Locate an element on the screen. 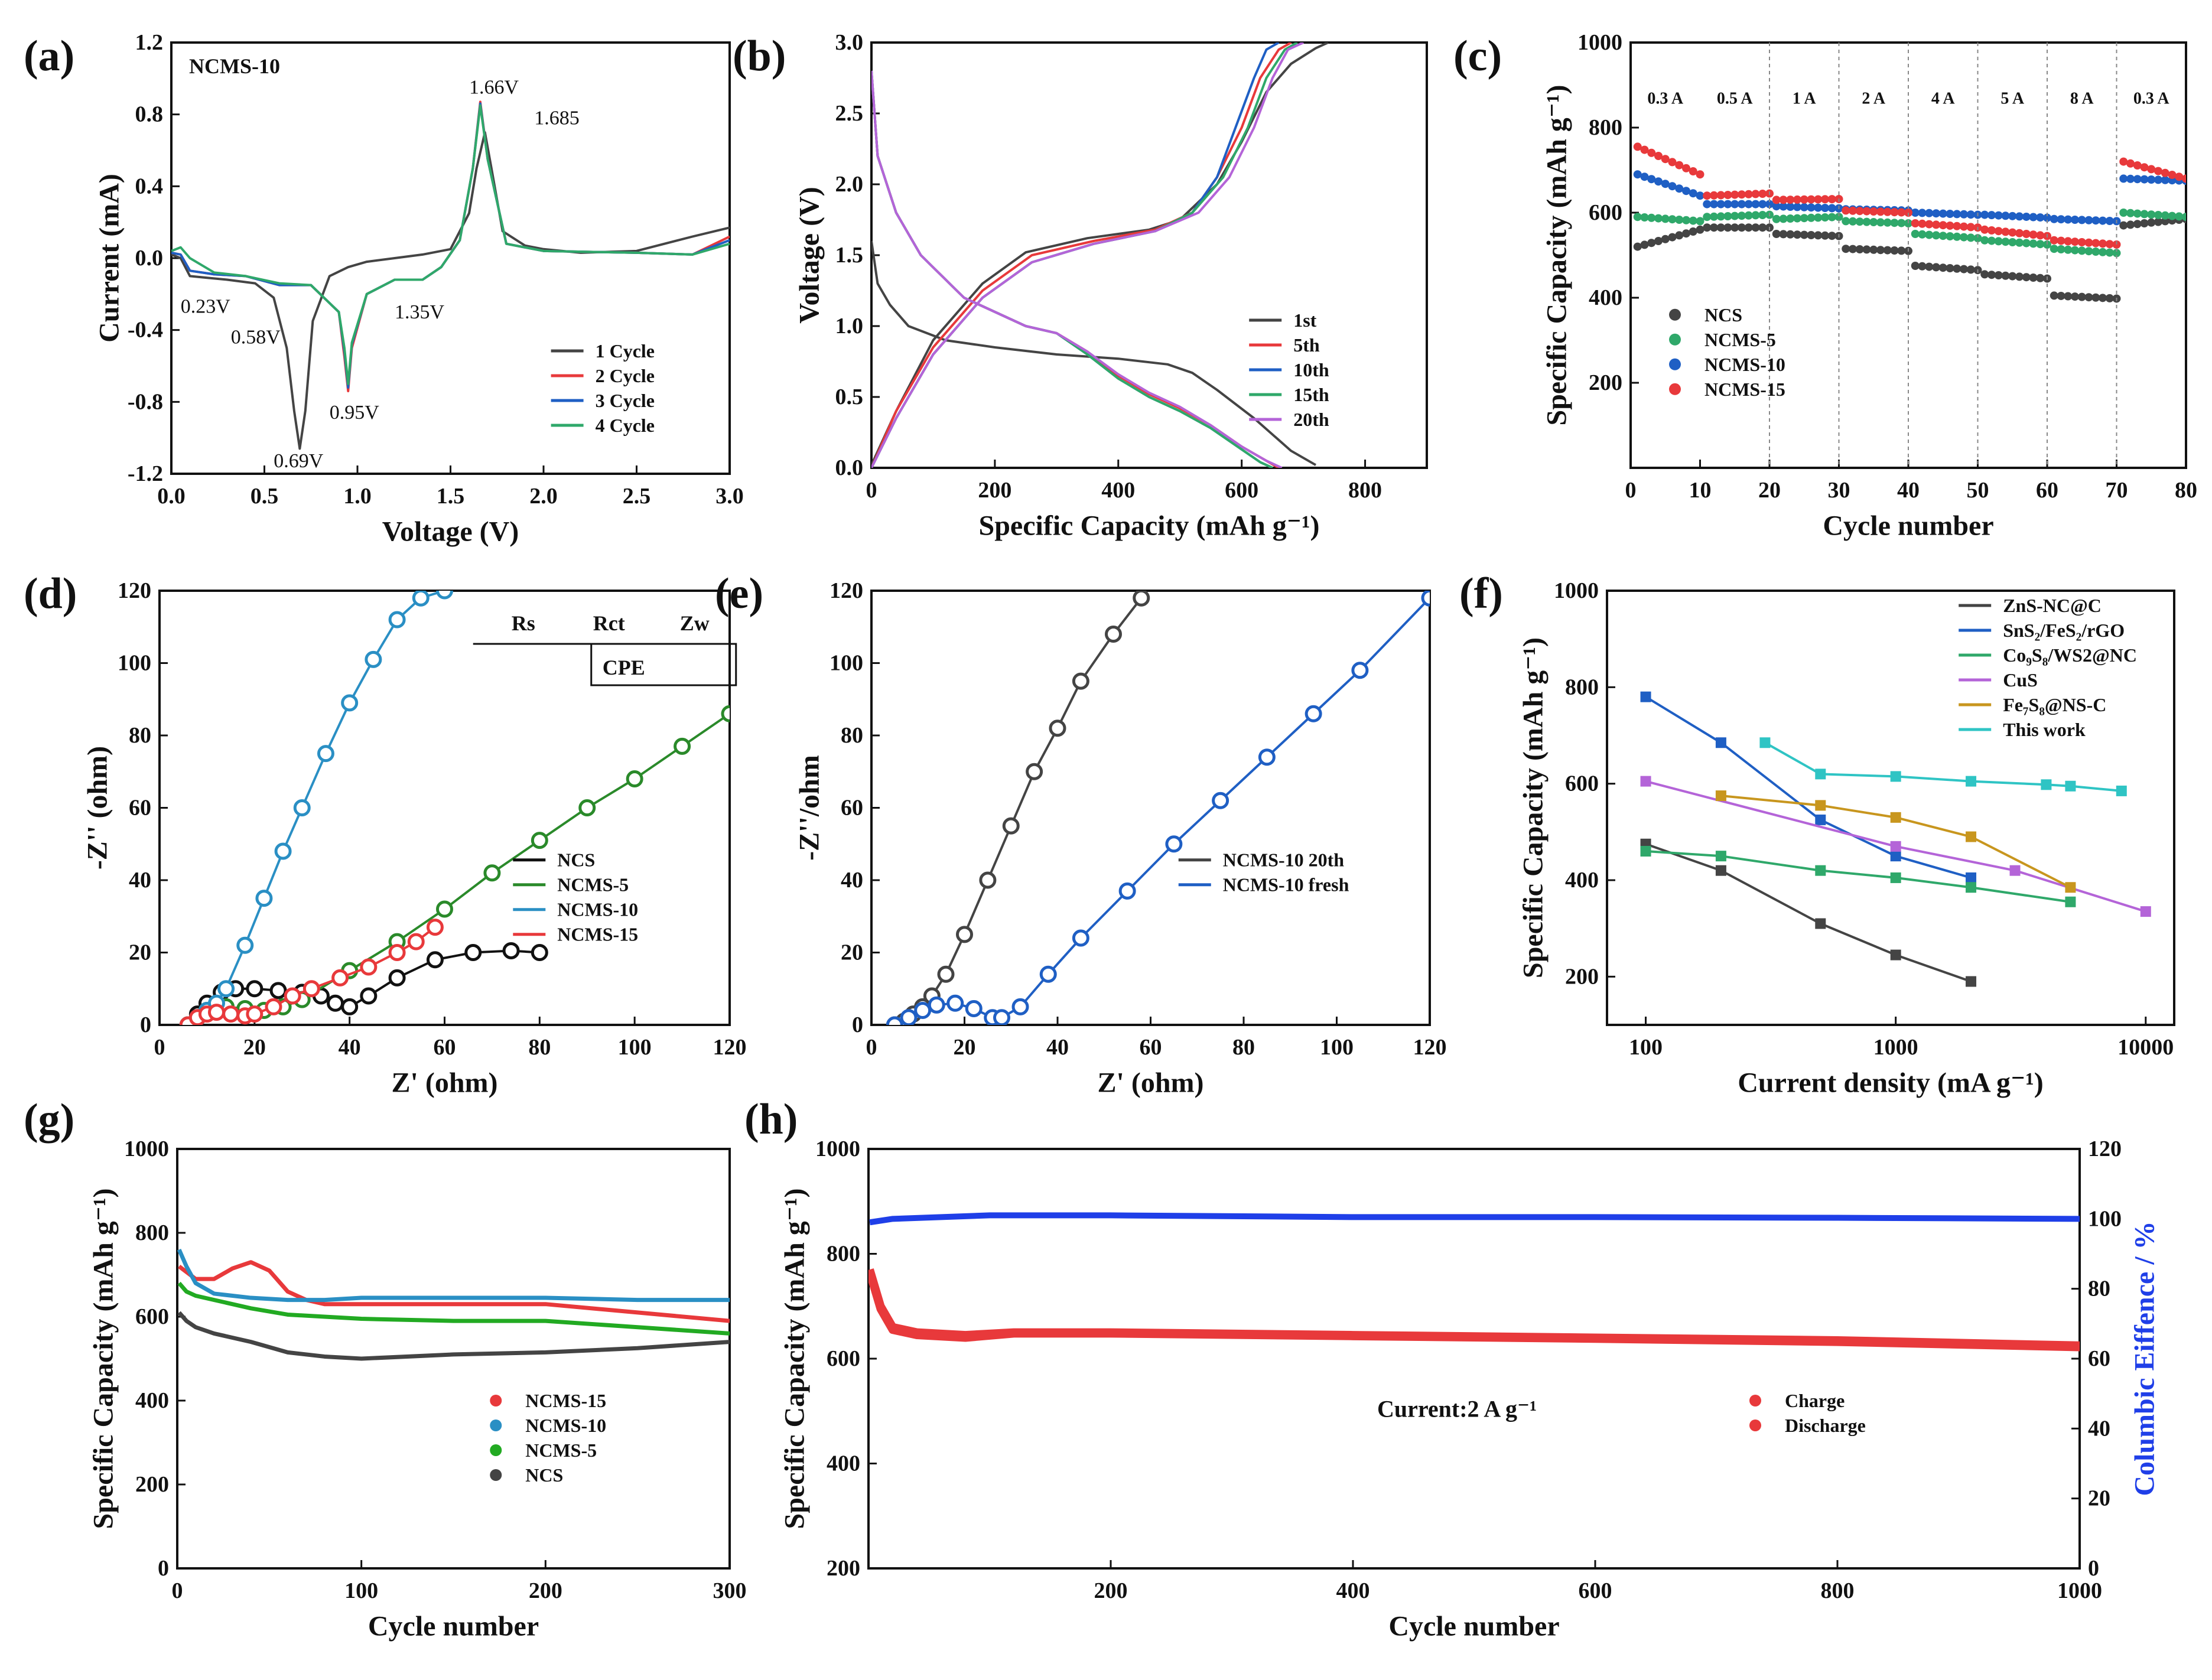 The height and width of the screenshot is (1680, 2212). circuit-label: Zw is located at coordinates (695, 623).